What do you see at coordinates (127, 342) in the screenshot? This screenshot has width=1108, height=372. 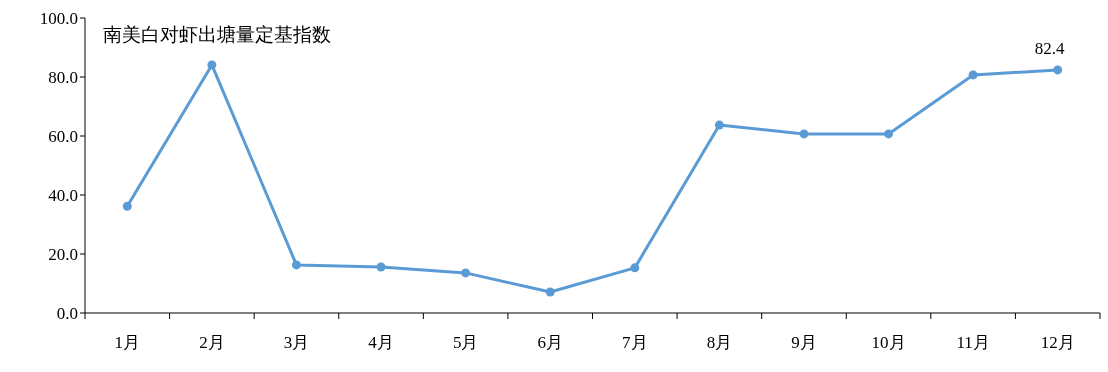 I see `x-tick-label: 1月` at bounding box center [127, 342].